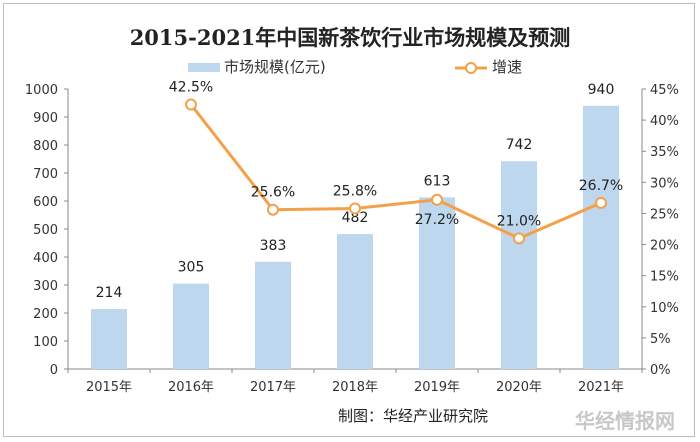 This screenshot has width=700, height=442. I want to click on left-tick-label: 300, so click(45, 286).